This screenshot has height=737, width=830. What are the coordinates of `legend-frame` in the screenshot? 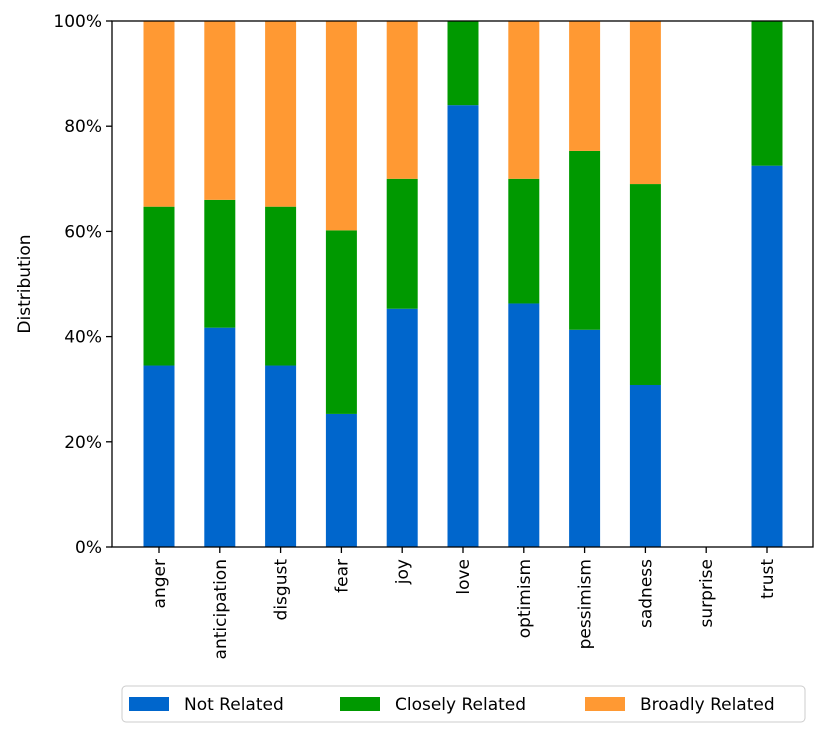 It's located at (463, 704).